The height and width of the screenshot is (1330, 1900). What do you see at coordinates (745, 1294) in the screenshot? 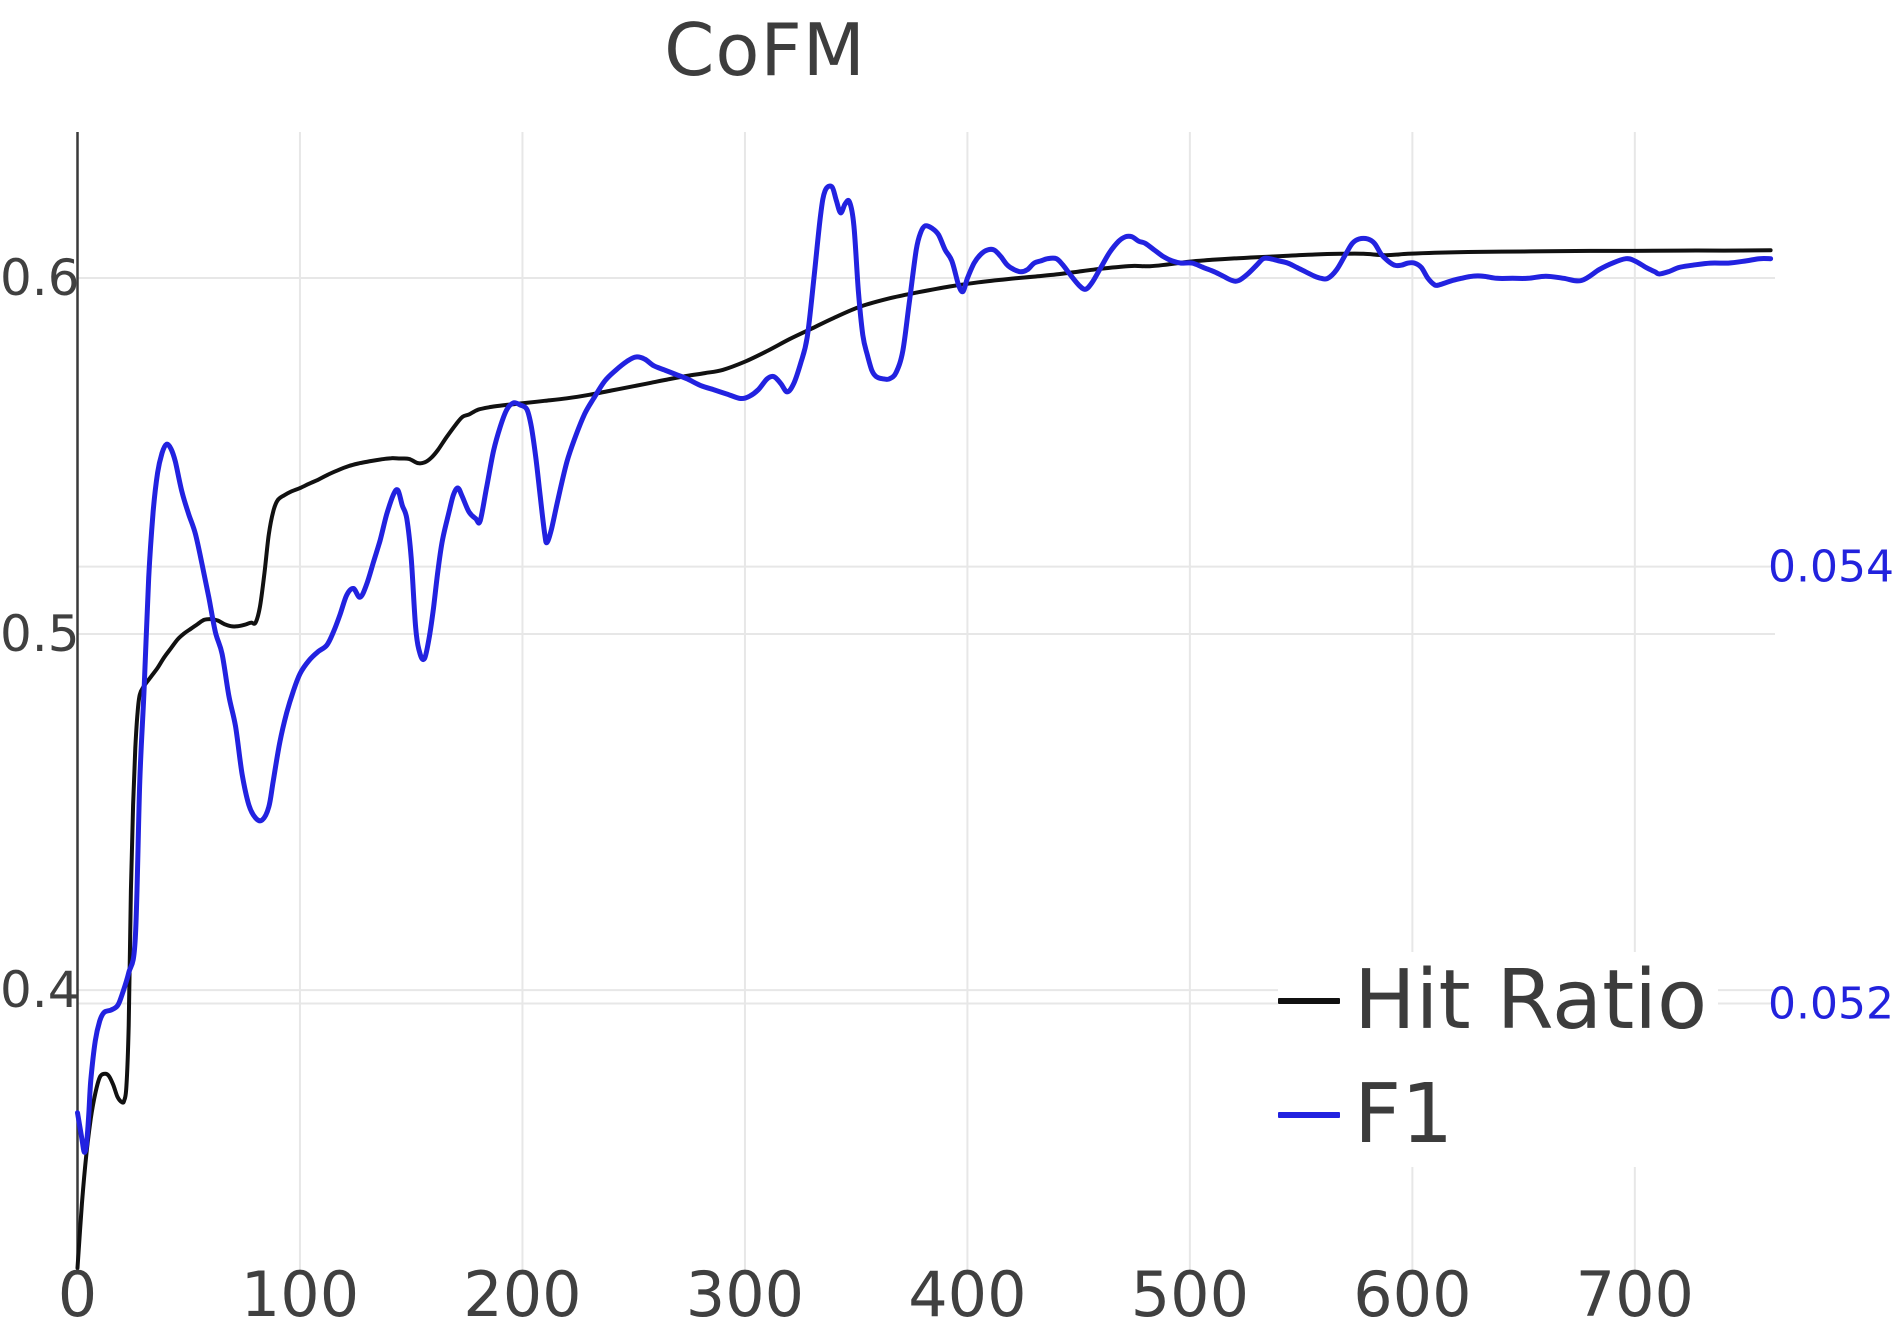
I see `x-tick-label: 300` at bounding box center [745, 1294].